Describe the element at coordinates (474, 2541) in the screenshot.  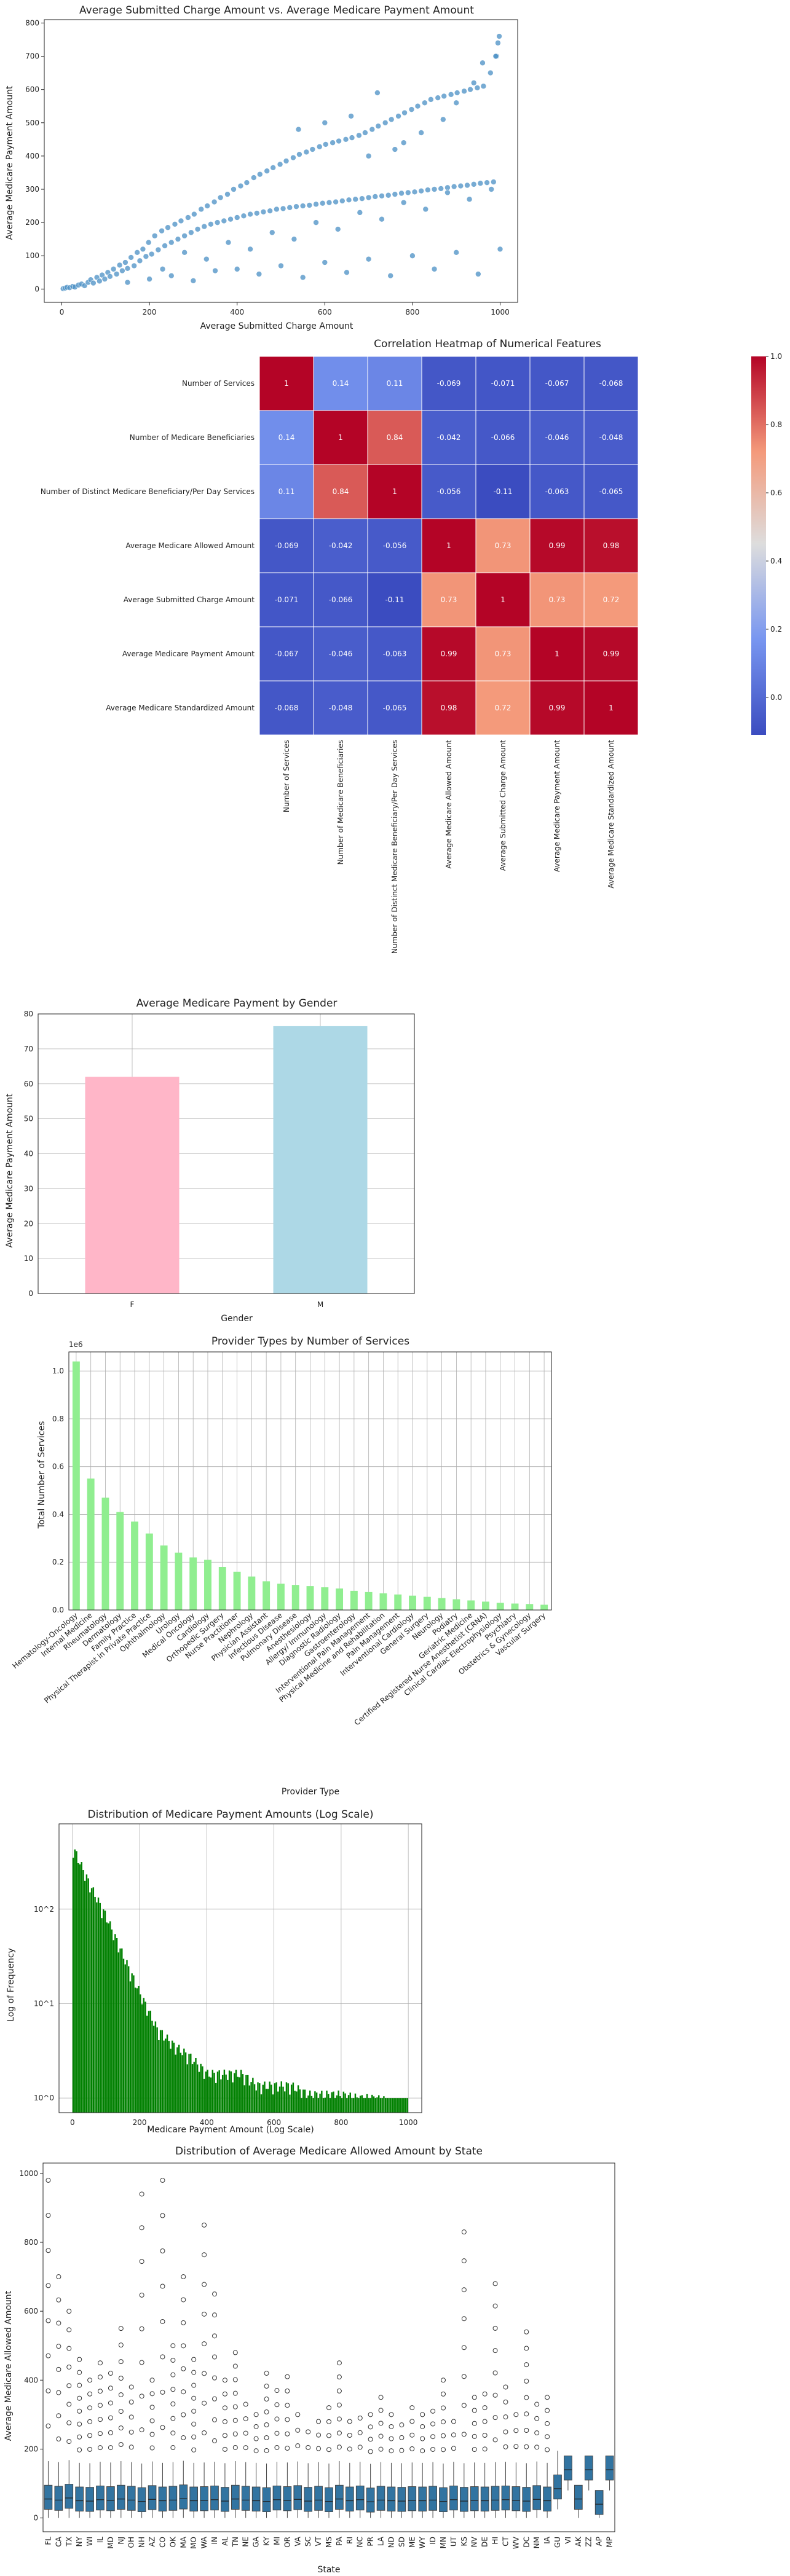
I see `x-tick-label: NV` at that location.